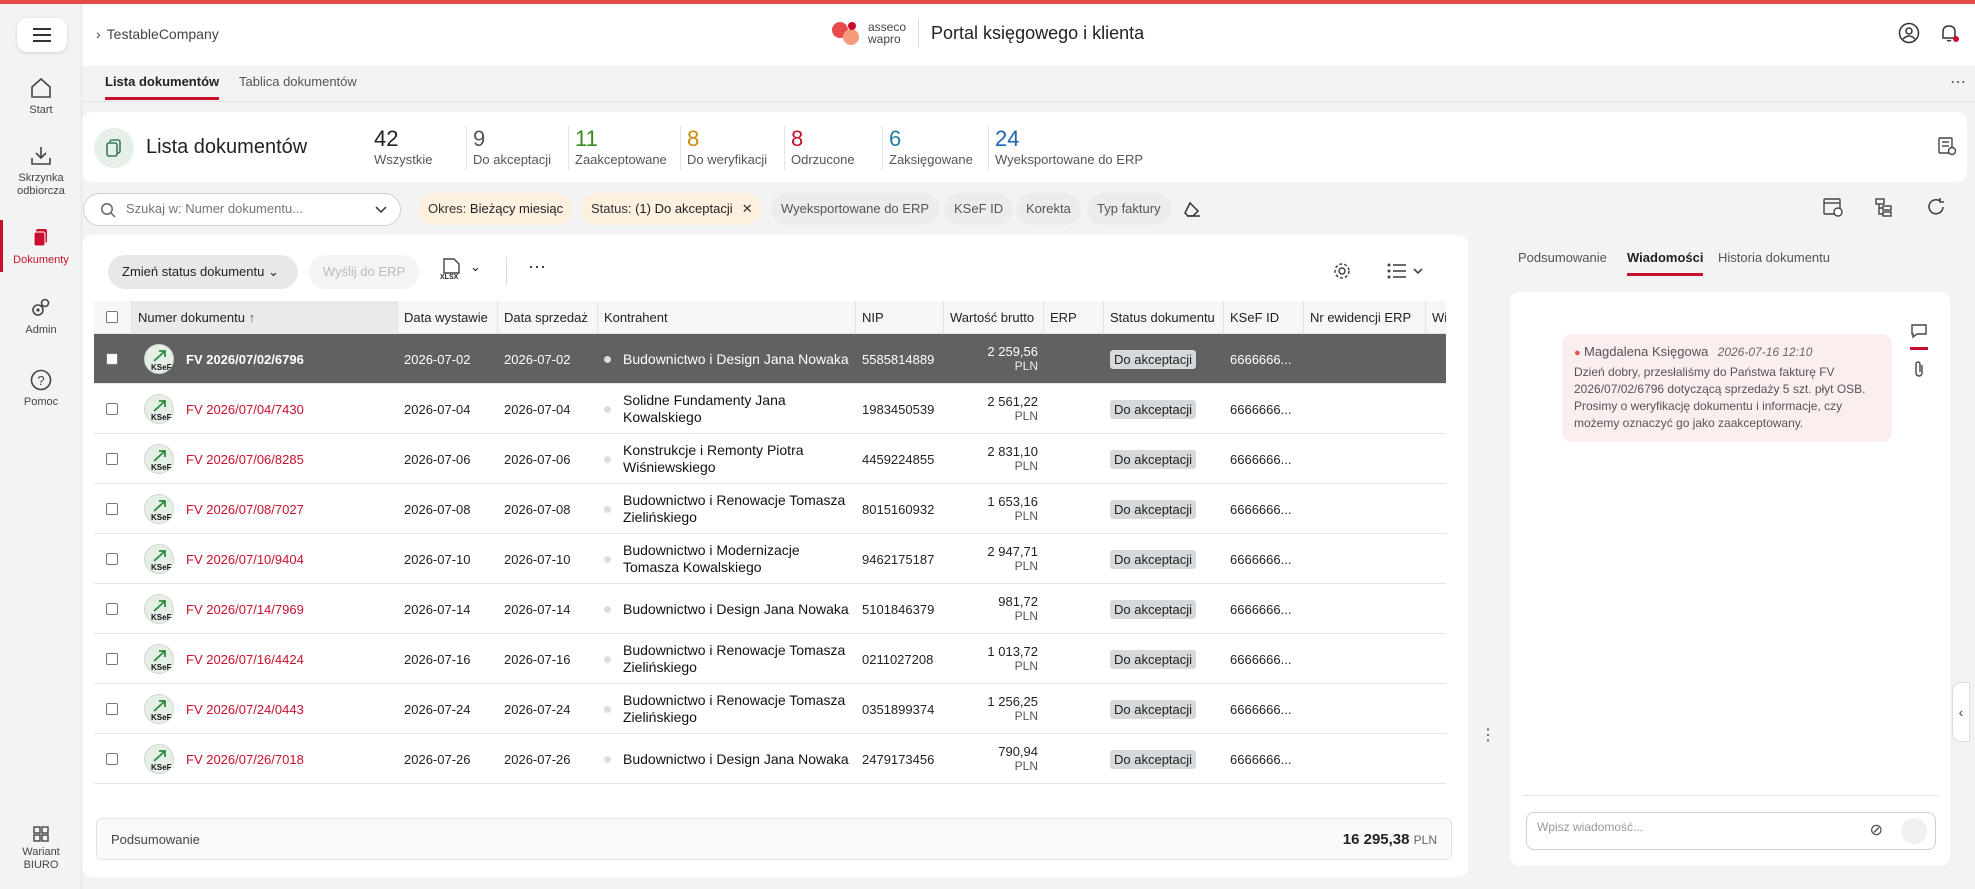  What do you see at coordinates (900, 317) in the screenshot?
I see `col-header-nip: NIP` at bounding box center [900, 317].